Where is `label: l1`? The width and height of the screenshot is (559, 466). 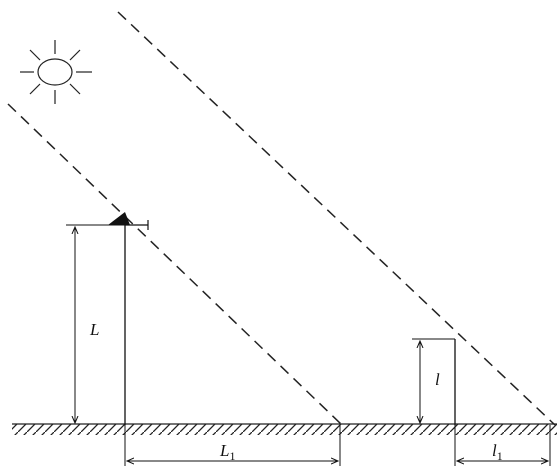
label: l1 is located at coordinates (497, 452).